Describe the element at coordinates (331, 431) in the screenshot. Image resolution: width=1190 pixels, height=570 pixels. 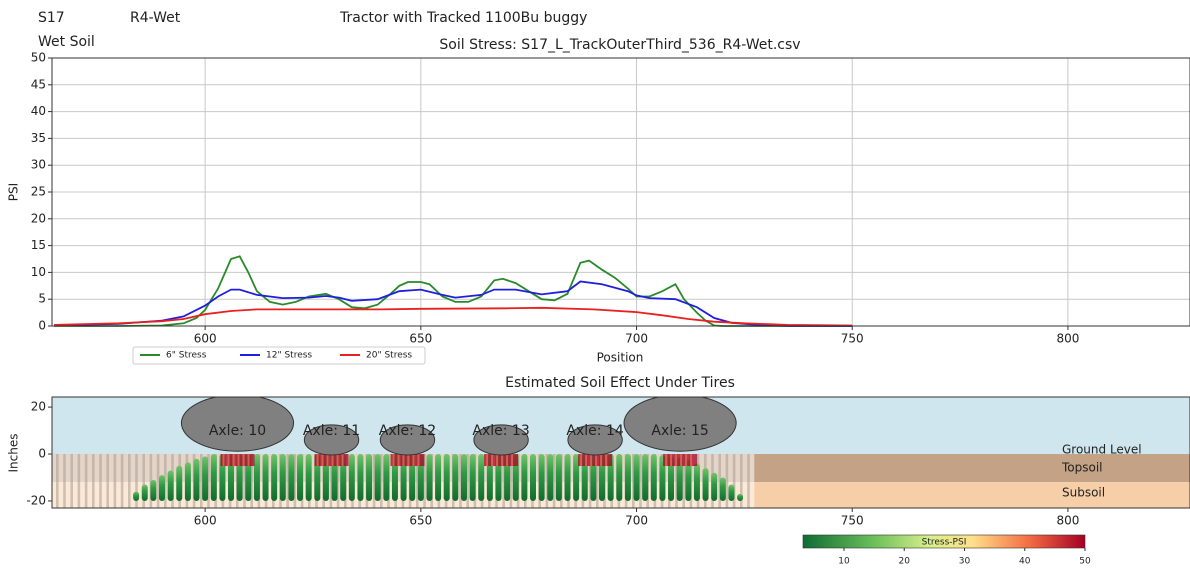
I see `axle-label: Axle: 11` at that location.